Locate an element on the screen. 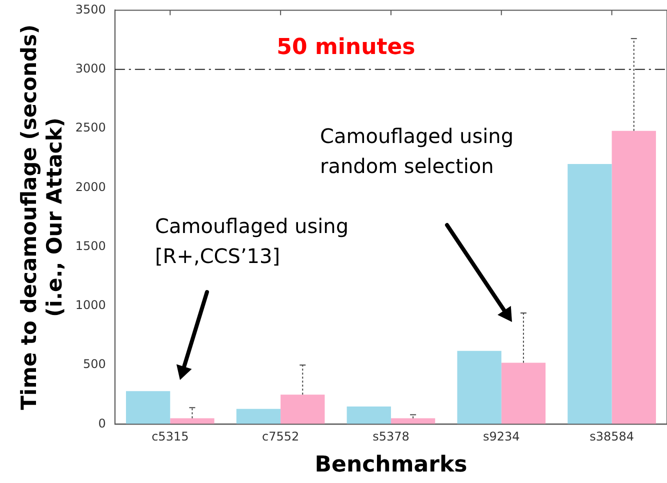 This screenshot has height=483, width=667. y-tick-label: 1000 is located at coordinates (90, 305).